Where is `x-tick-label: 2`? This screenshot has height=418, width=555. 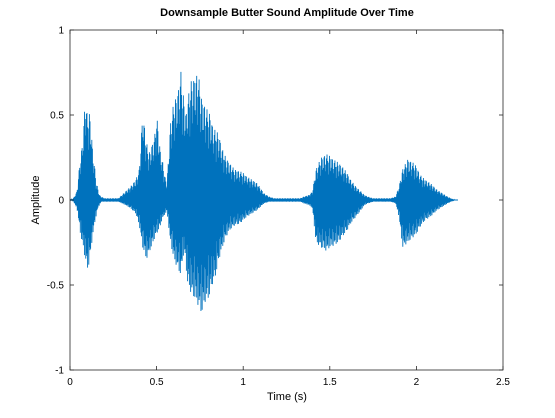 x-tick-label: 2 is located at coordinates (417, 382).